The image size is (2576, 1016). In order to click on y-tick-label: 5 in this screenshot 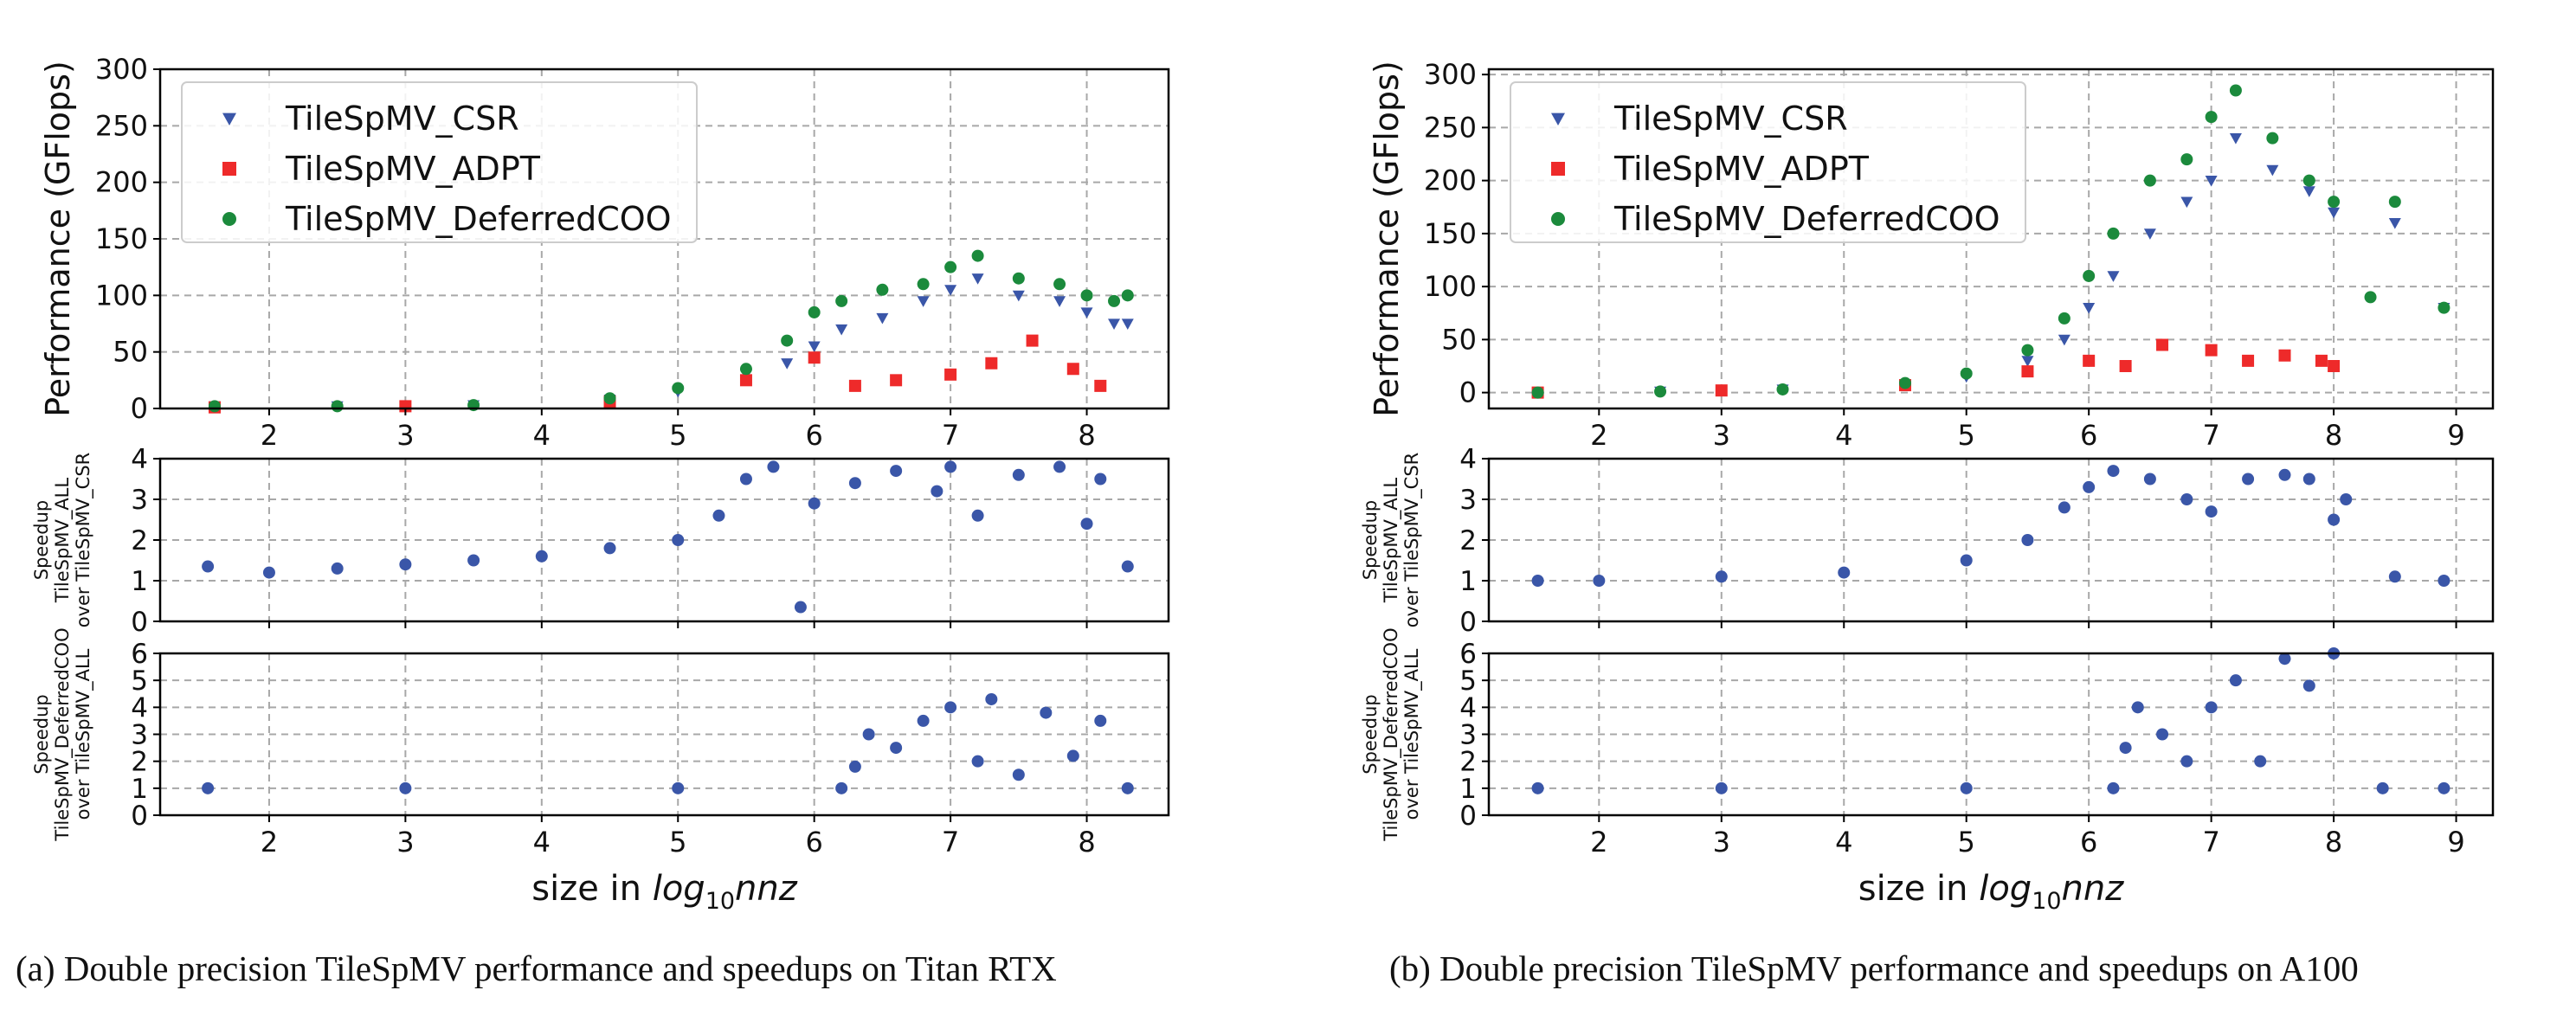, I will do `click(139, 681)`.